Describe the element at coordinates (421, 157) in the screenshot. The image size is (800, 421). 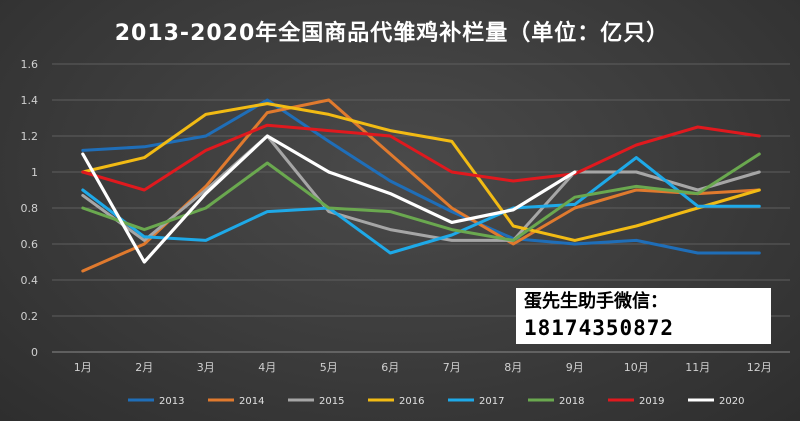
I see `series-line-2019` at that location.